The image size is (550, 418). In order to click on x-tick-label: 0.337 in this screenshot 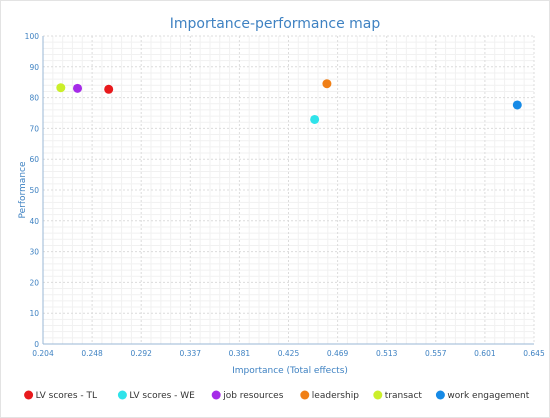, I will do `click(191, 353)`.